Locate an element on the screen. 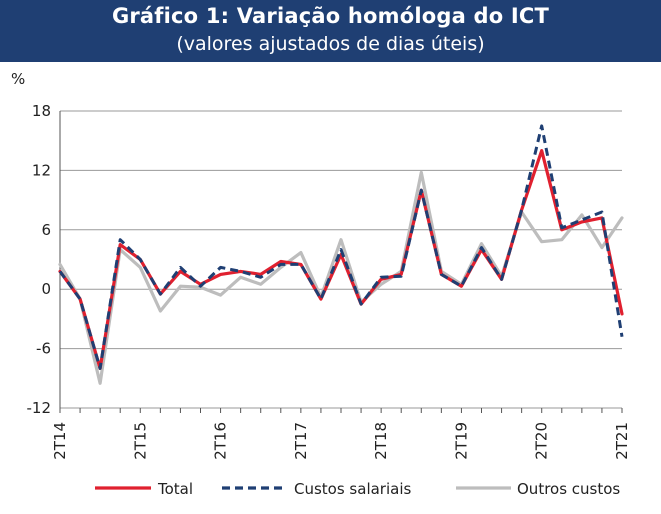 This screenshot has width=661, height=514. y-tick-label: -6 is located at coordinates (43, 349).